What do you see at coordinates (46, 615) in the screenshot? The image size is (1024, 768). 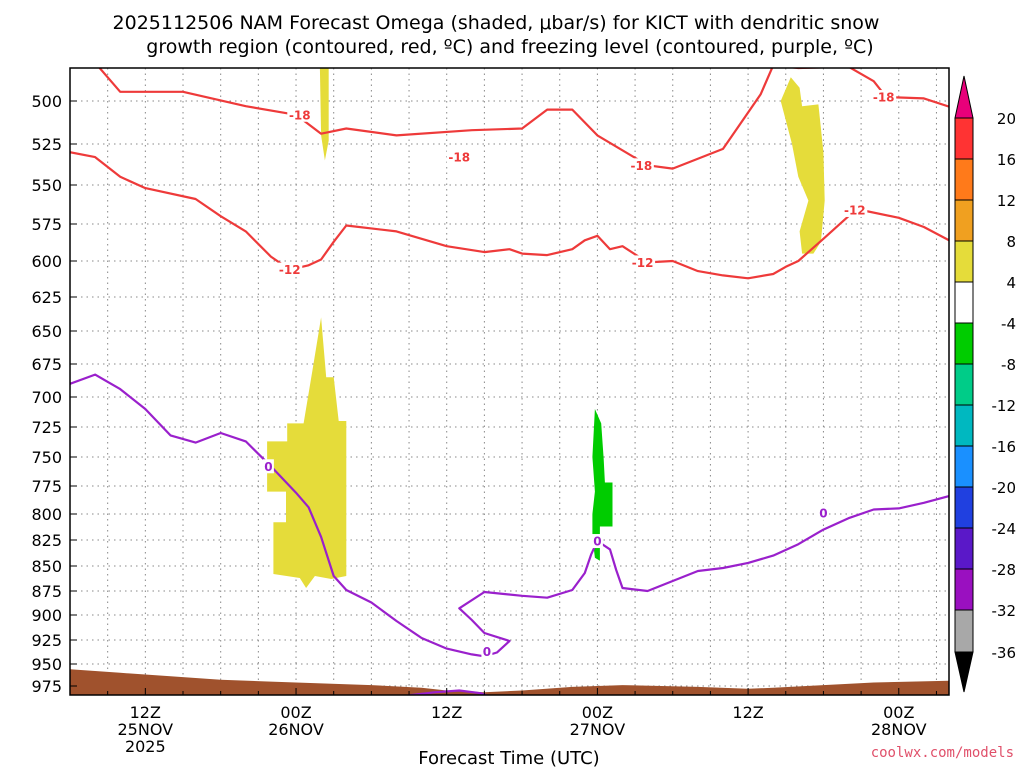 I see `y-tick-label: 900` at bounding box center [46, 615].